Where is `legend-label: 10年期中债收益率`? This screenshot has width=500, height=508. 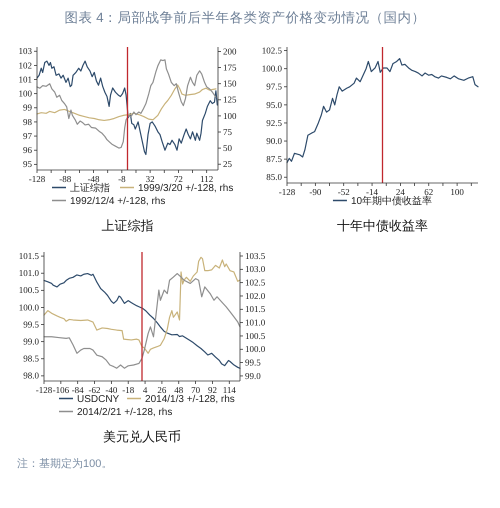
legend-label: 10年期中债收益率 is located at coordinates (391, 201).